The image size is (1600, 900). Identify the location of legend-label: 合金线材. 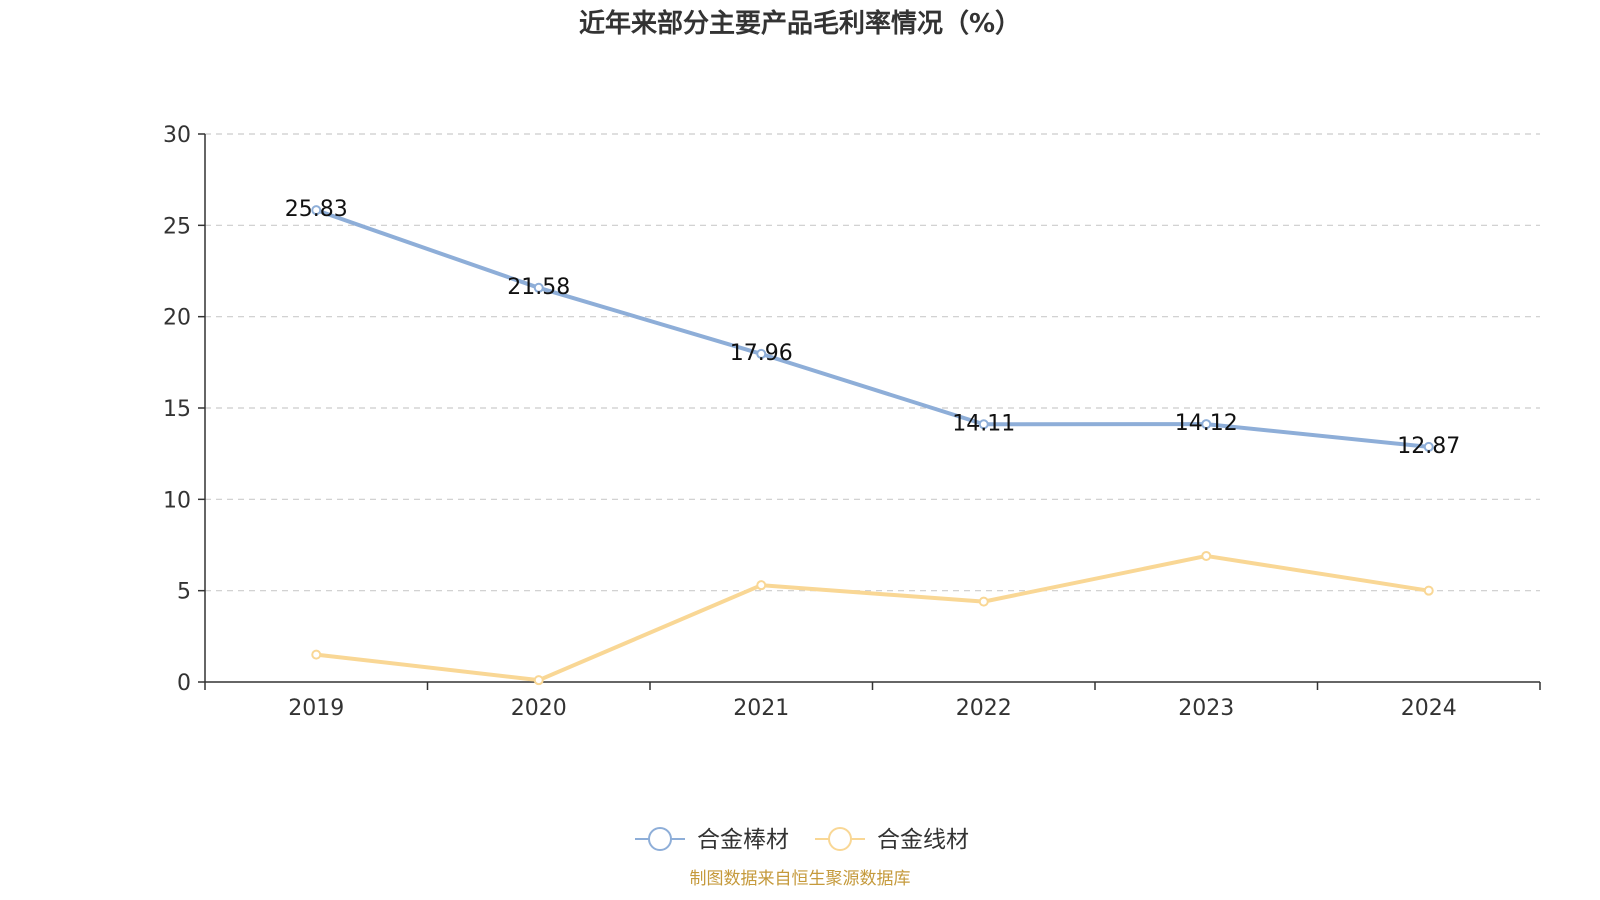
(923, 840).